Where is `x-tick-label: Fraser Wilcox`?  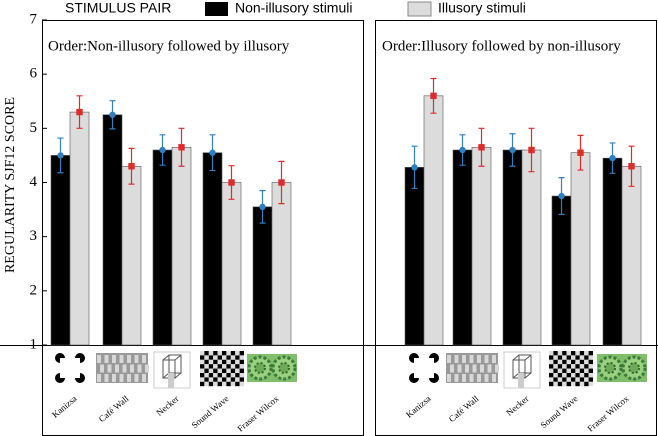
x-tick-label: Fraser Wilcox is located at coordinates (608, 413).